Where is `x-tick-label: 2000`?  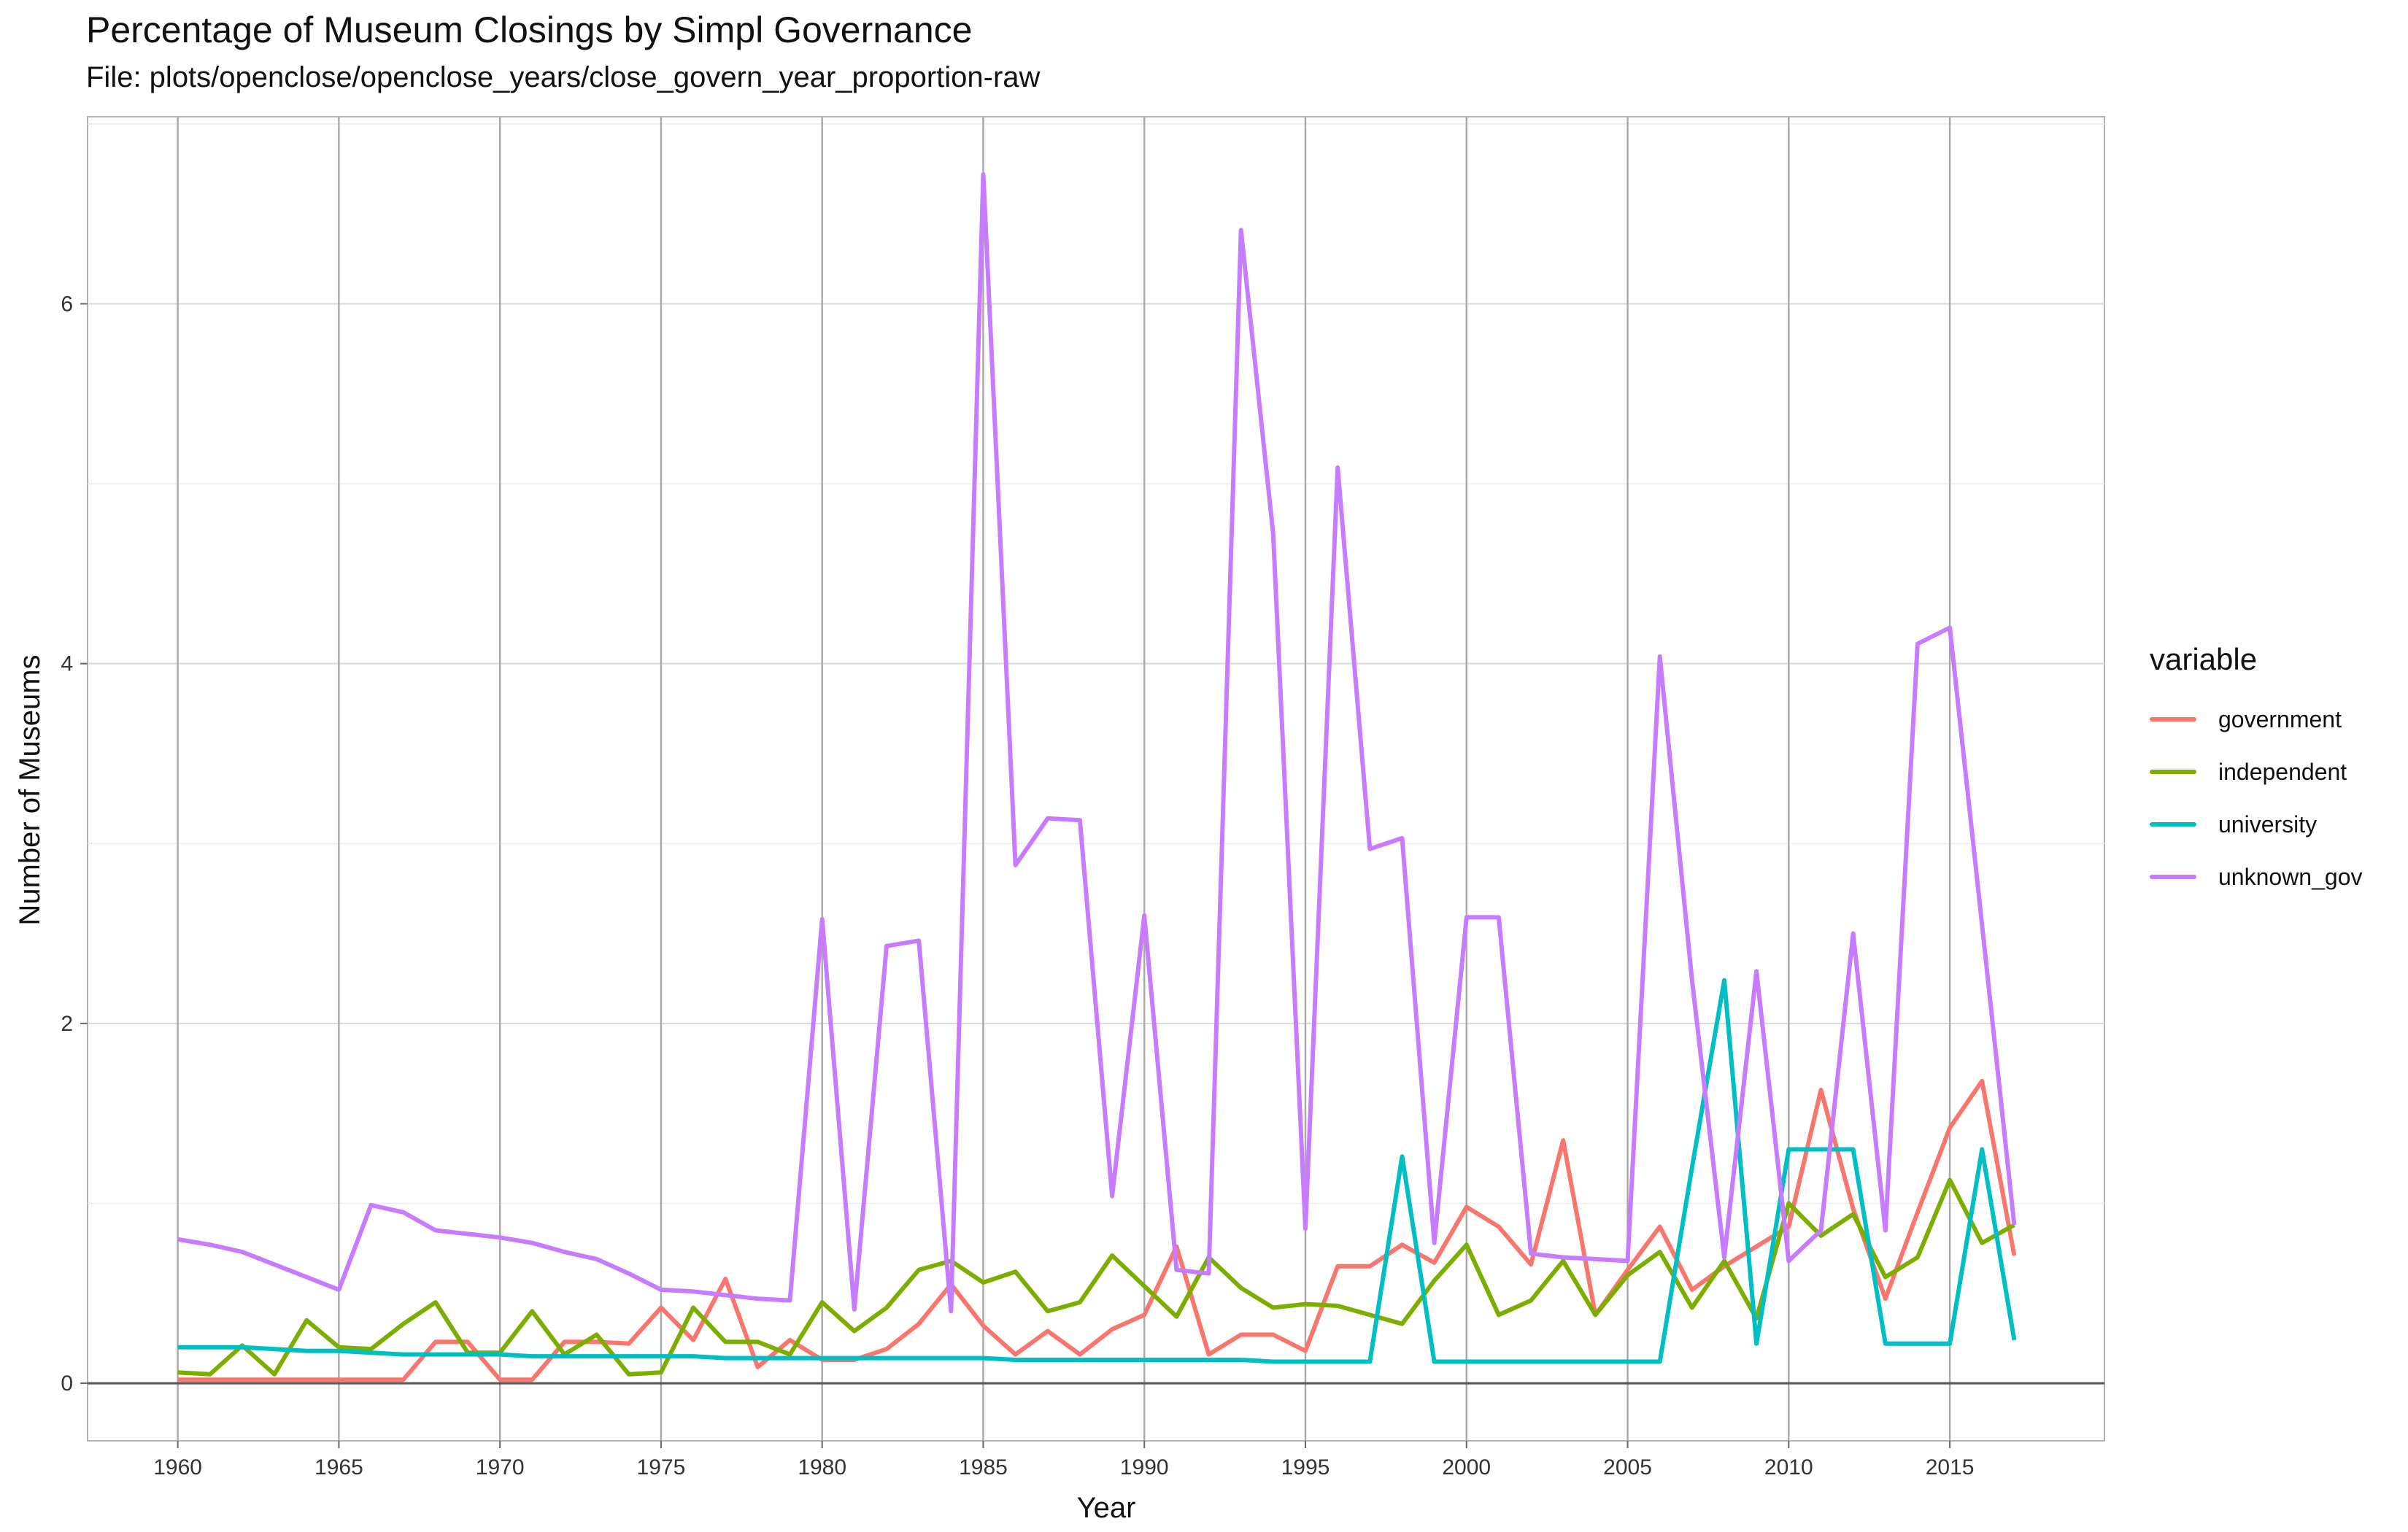
x-tick-label: 2000 is located at coordinates (1466, 1467).